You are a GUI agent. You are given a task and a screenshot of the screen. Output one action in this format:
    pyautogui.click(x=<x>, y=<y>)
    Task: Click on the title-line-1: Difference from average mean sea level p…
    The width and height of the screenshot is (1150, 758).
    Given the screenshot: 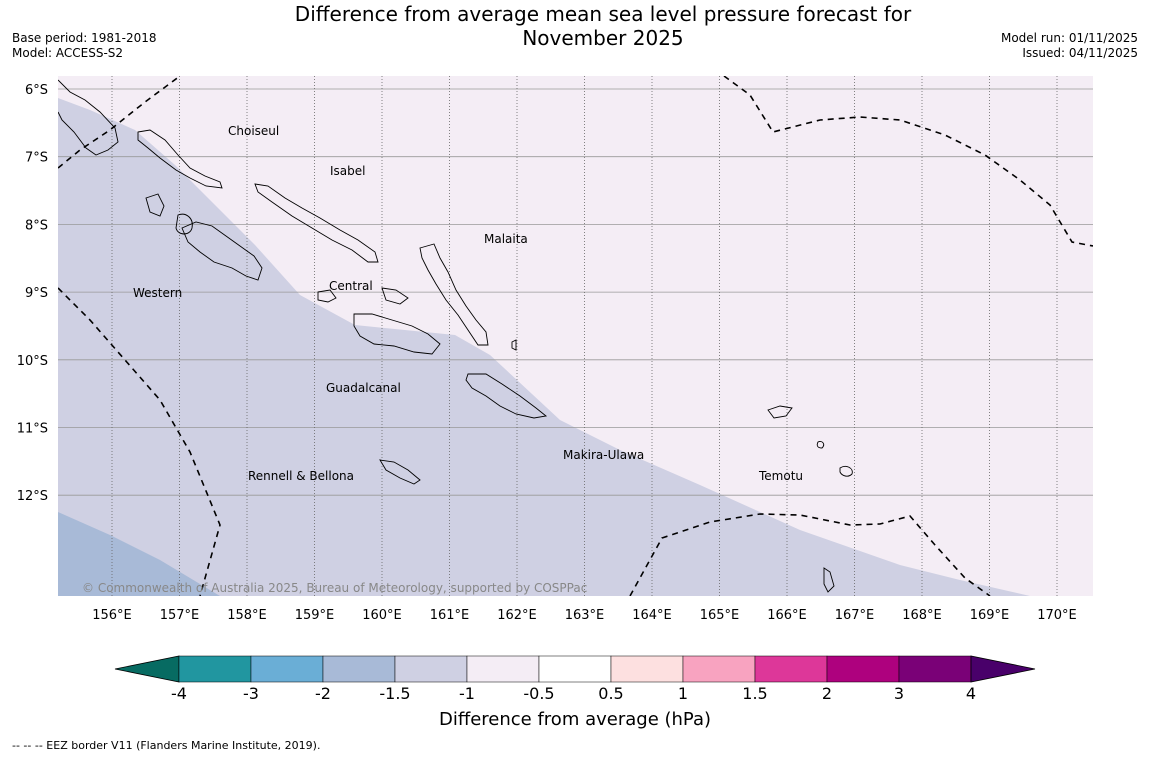 What is the action you would take?
    pyautogui.click(x=603, y=14)
    